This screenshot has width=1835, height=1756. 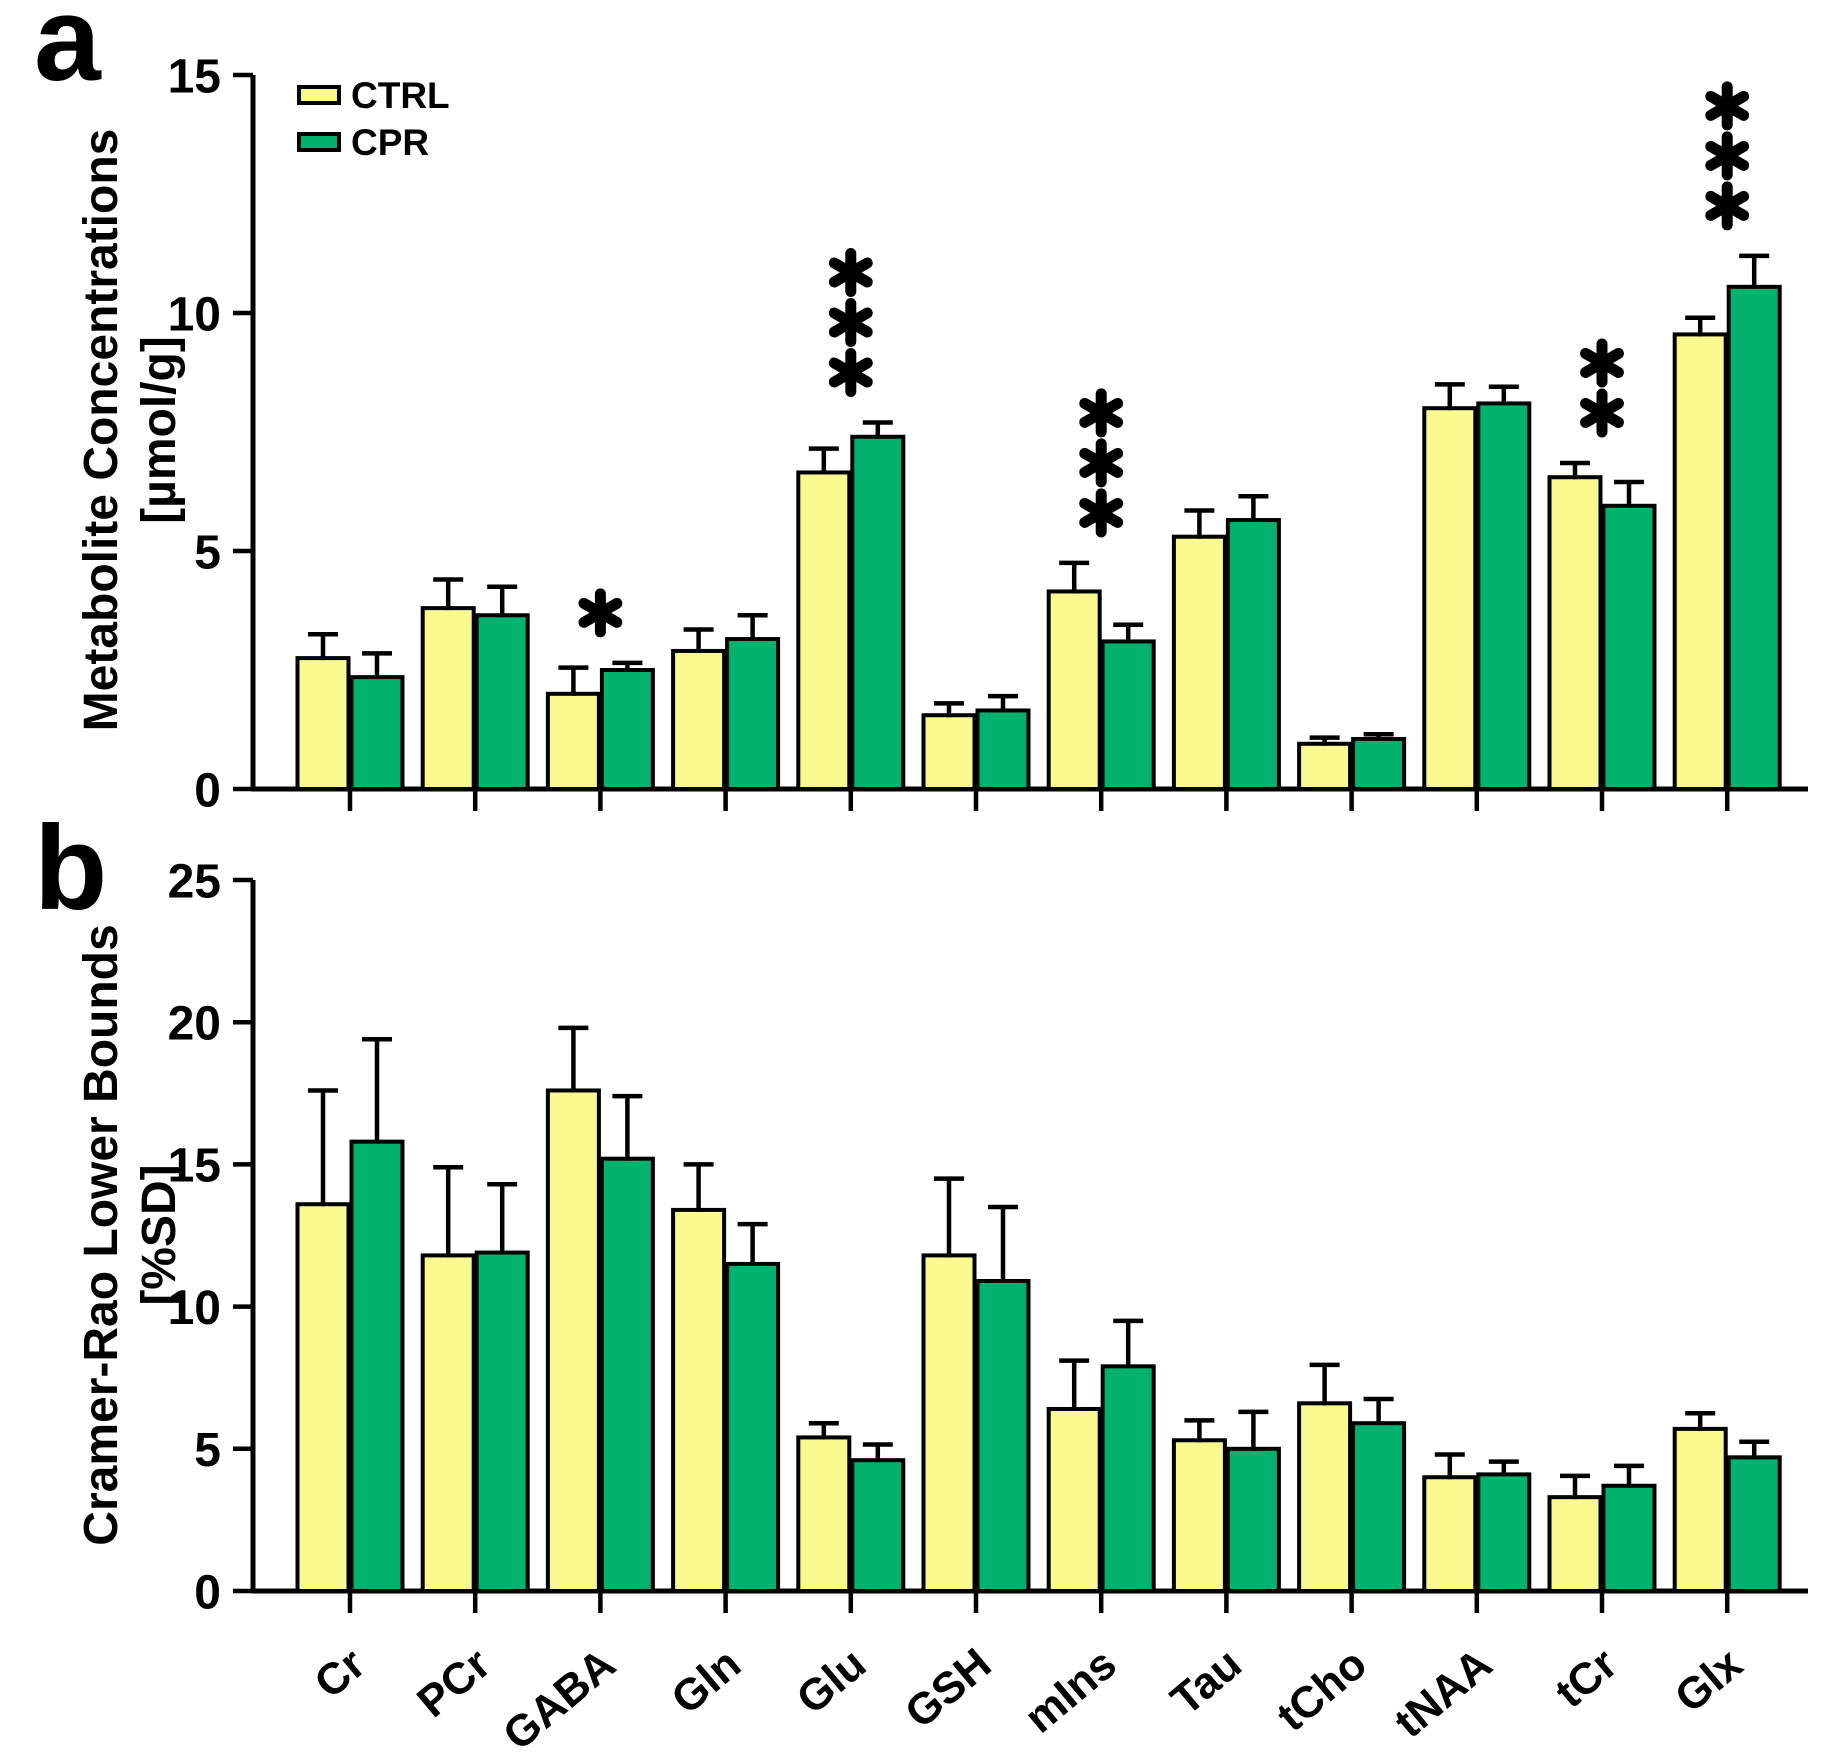 What do you see at coordinates (101, 430) in the screenshot?
I see `panel-a-ylabel-line1: Metabolite Concentrations` at bounding box center [101, 430].